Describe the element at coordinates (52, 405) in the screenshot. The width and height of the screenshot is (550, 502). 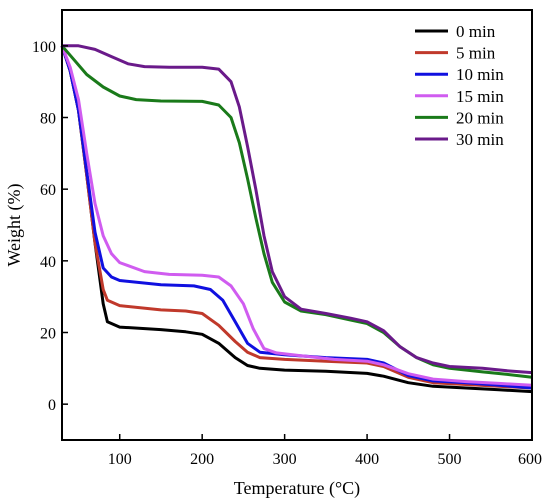
I see `y-tick-label: 0` at that location.